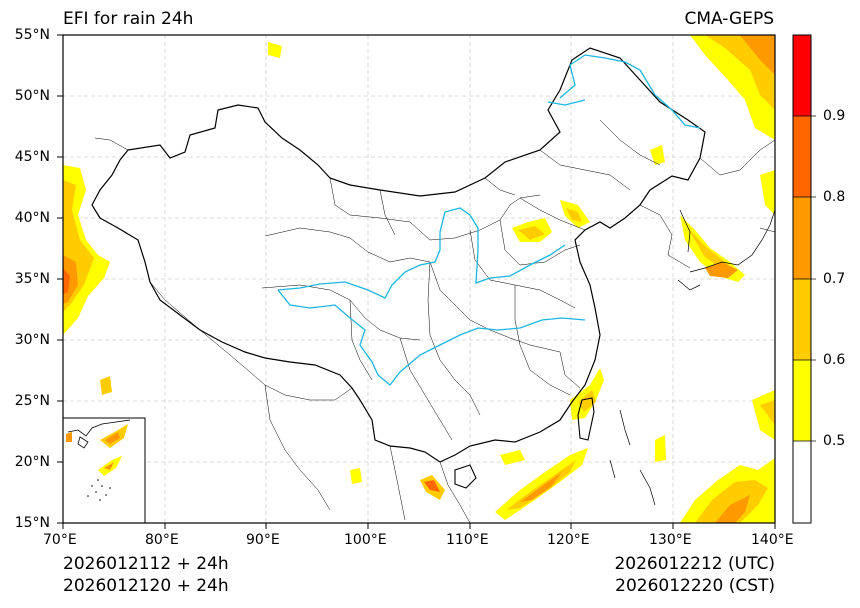 Image resolution: width=860 pixels, height=608 pixels. I want to click on lon-label-90: 90°E, so click(263, 540).